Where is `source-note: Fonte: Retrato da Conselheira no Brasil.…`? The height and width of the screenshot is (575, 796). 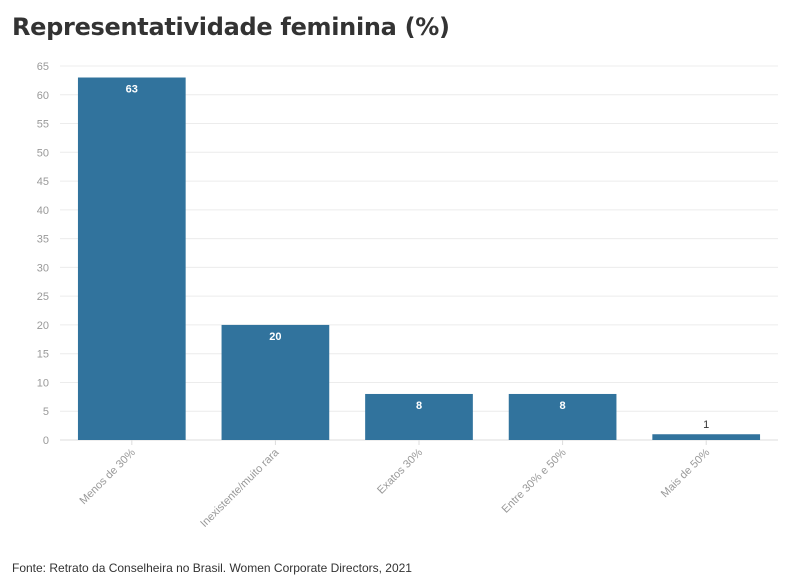 source-note: Fonte: Retrato da Conselheira no Brasil.… is located at coordinates (212, 568).